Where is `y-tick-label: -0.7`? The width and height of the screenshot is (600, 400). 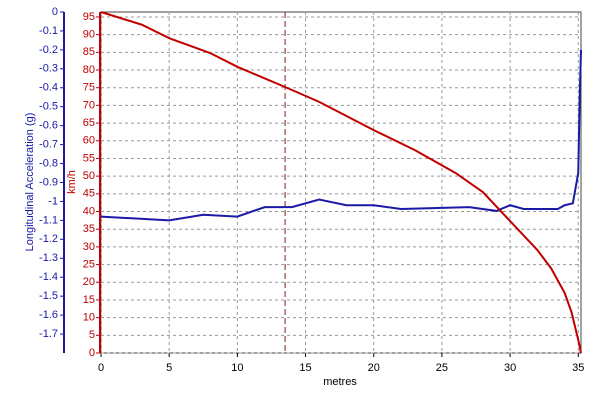
y-tick-label: -0.7 is located at coordinates (48, 145).